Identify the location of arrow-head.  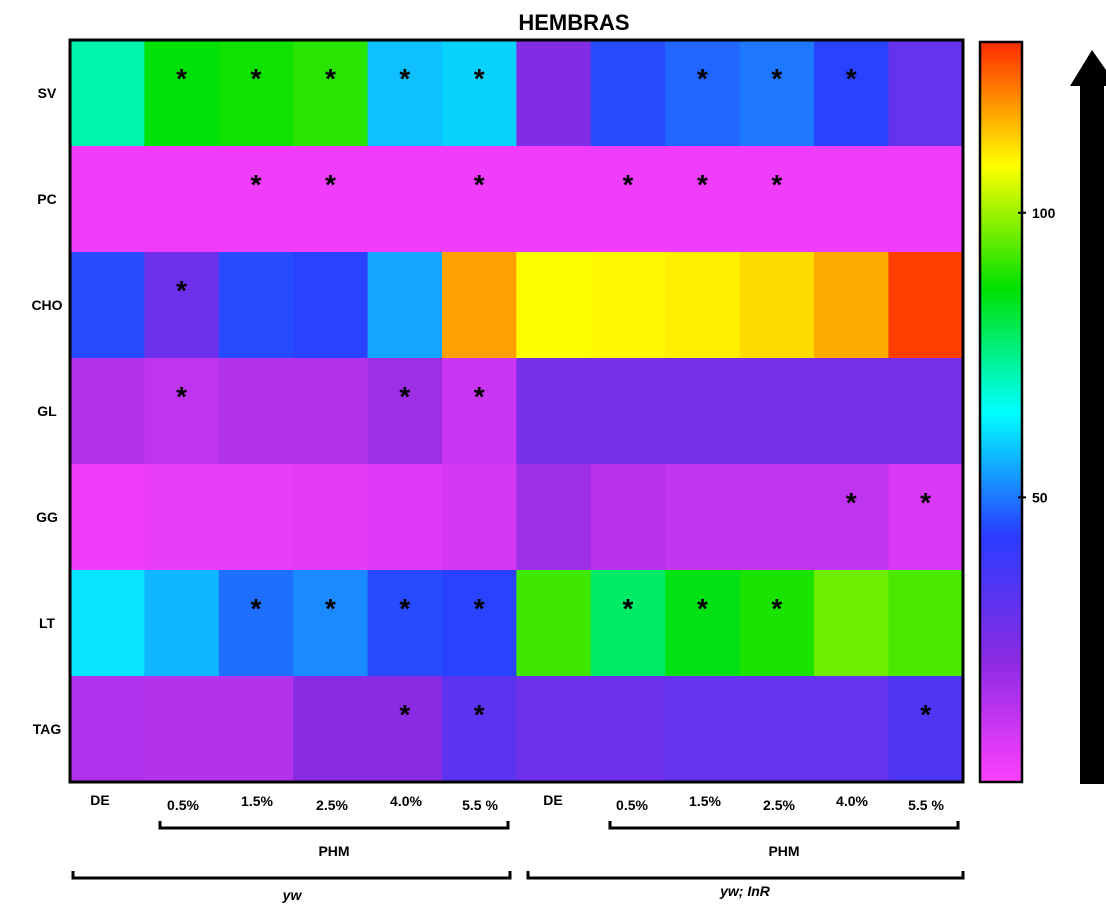
(1088, 68).